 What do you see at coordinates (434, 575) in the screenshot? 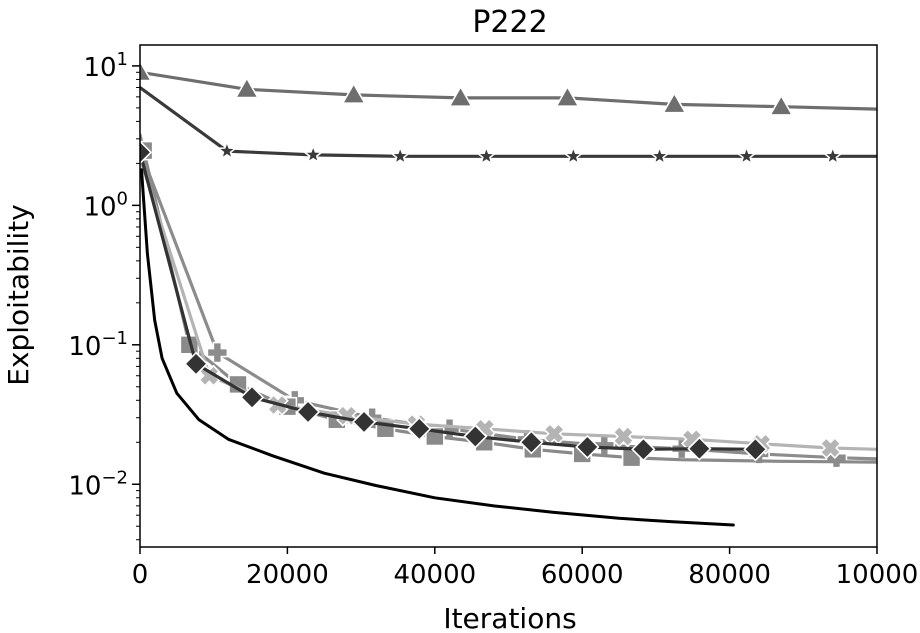
I see `x-tick-label-2: 40000` at bounding box center [434, 575].